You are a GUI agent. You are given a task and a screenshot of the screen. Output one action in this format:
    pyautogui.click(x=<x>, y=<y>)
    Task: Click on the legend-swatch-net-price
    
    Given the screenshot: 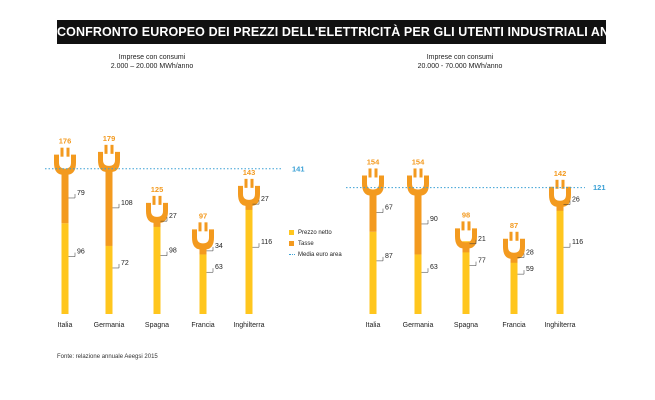 What is the action you would take?
    pyautogui.click(x=291, y=232)
    